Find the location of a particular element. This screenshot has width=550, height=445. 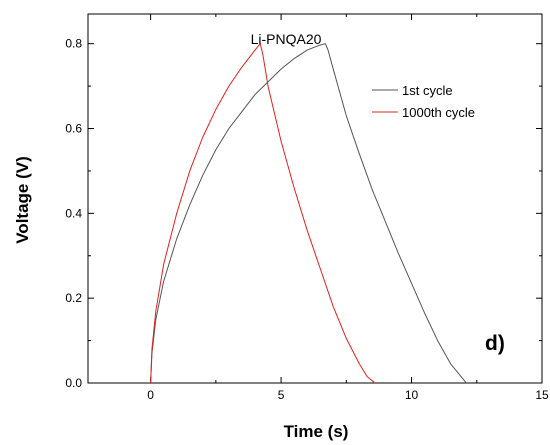

y-tick-label: 0.0 is located at coordinates (73, 383).